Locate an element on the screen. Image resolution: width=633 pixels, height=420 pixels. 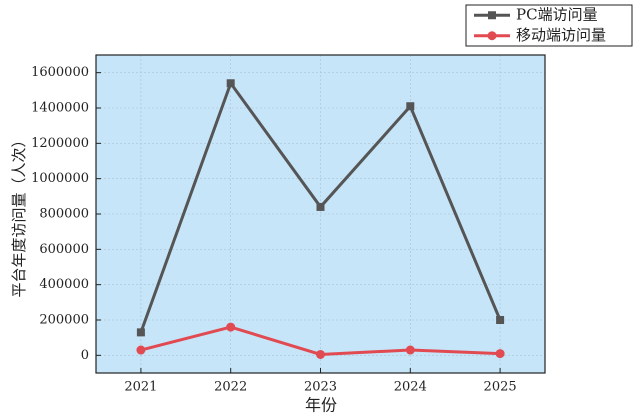
y-tick-label: 400000 is located at coordinates (64, 284).